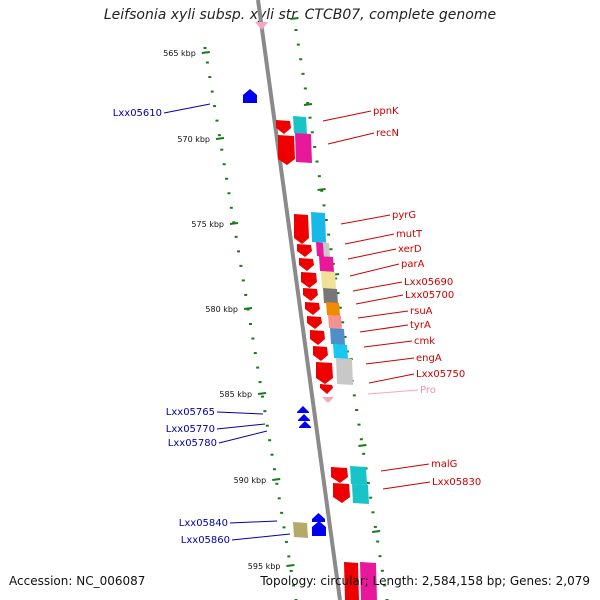  Describe the element at coordinates (190, 412) in the screenshot. I see `reverse-gene-label: Lxx05765` at that location.